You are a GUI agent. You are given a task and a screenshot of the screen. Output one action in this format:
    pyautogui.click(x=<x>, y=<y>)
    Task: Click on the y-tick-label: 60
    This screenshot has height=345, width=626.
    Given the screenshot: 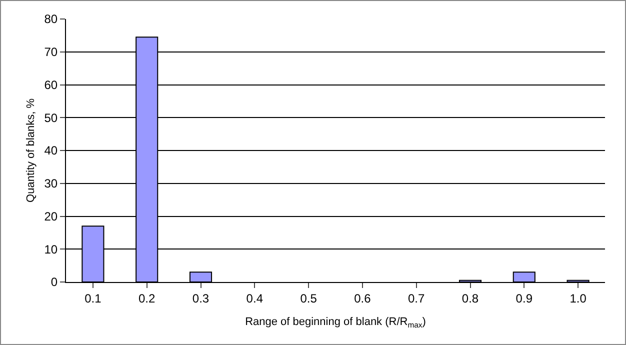 What is the action you would take?
    pyautogui.click(x=51, y=85)
    